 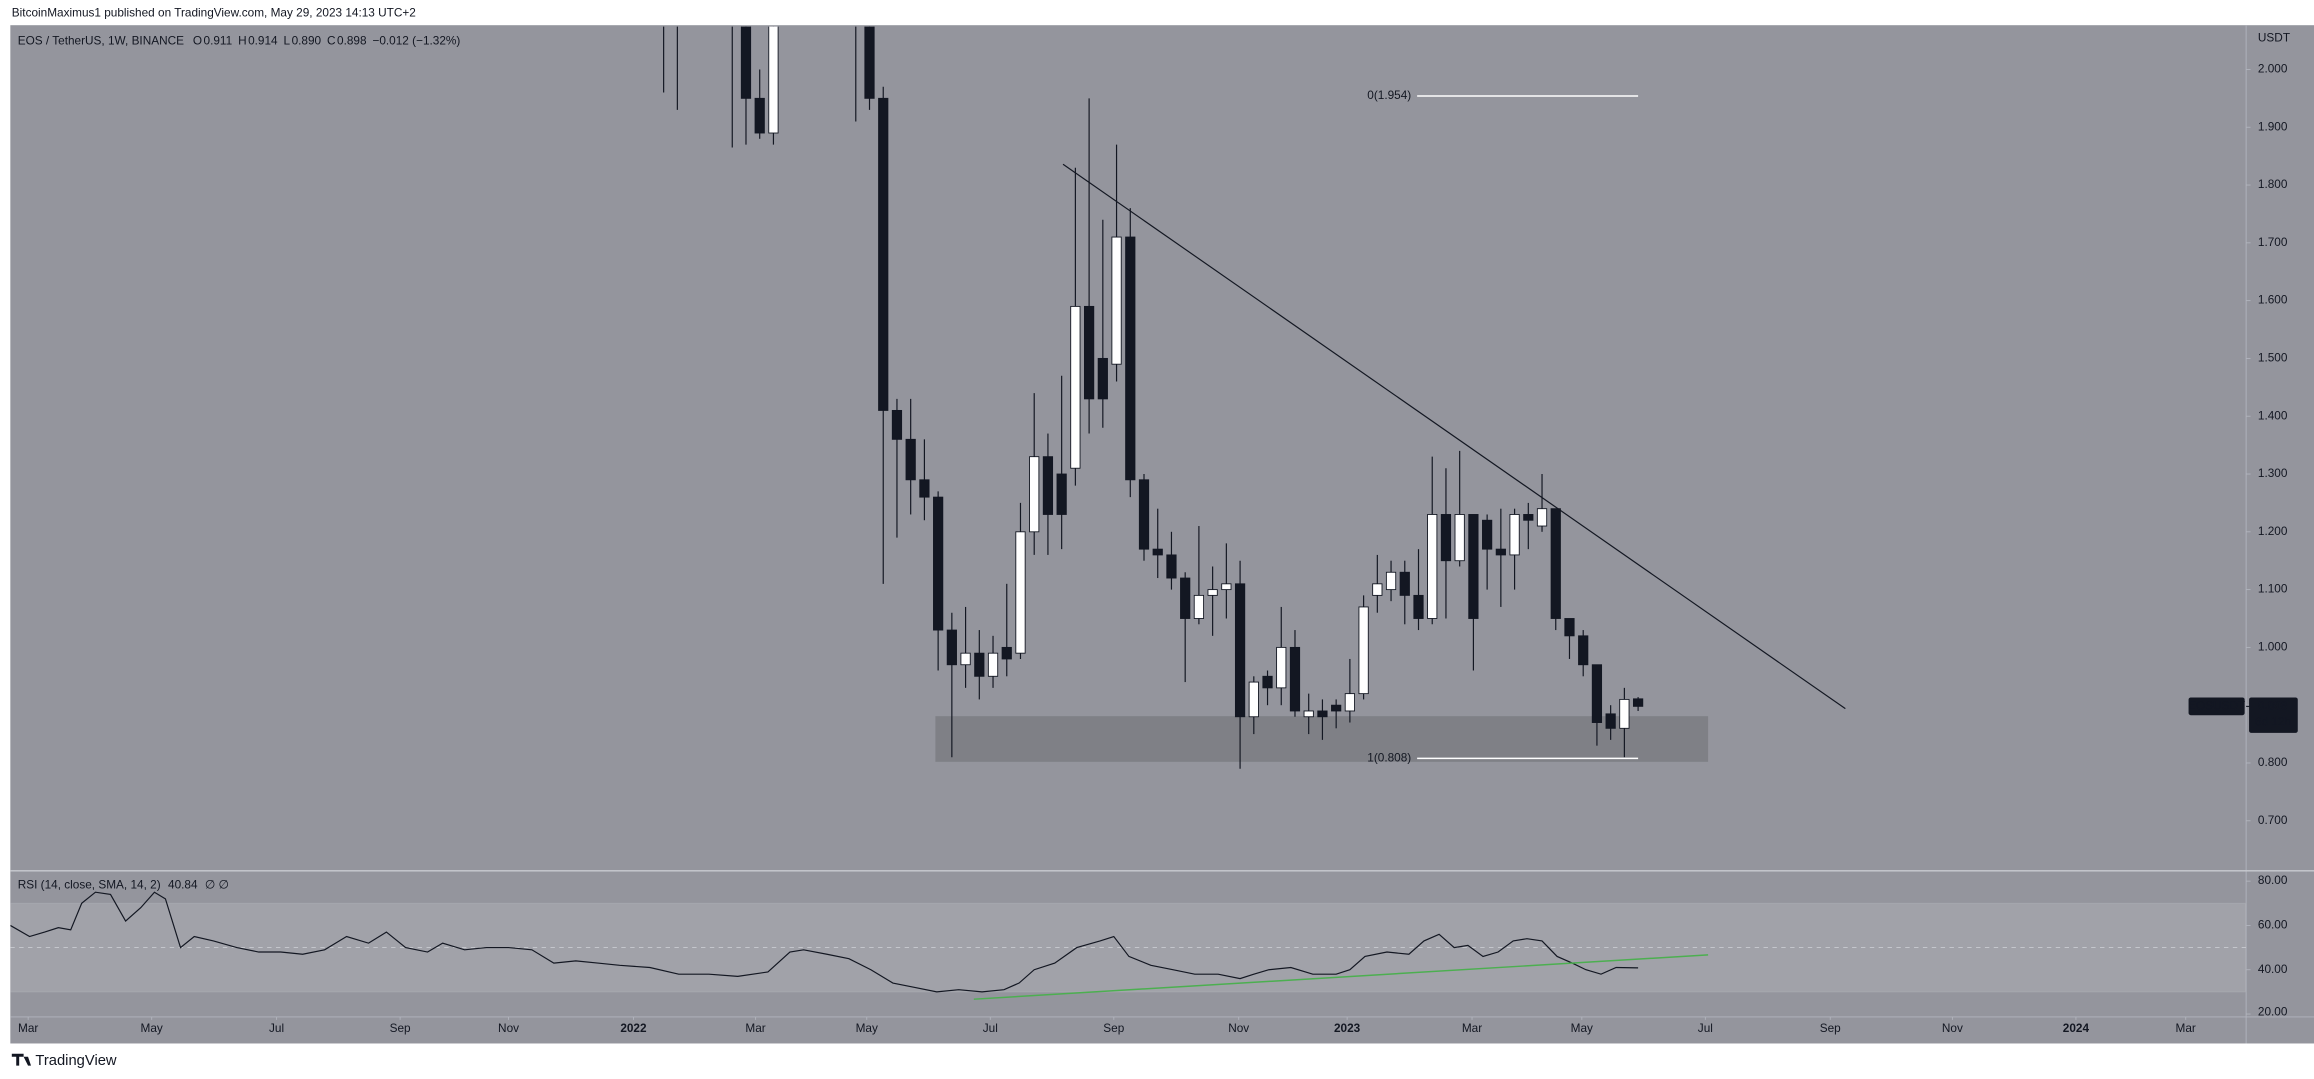 I want to click on last-price-tag, so click(x=2273, y=715).